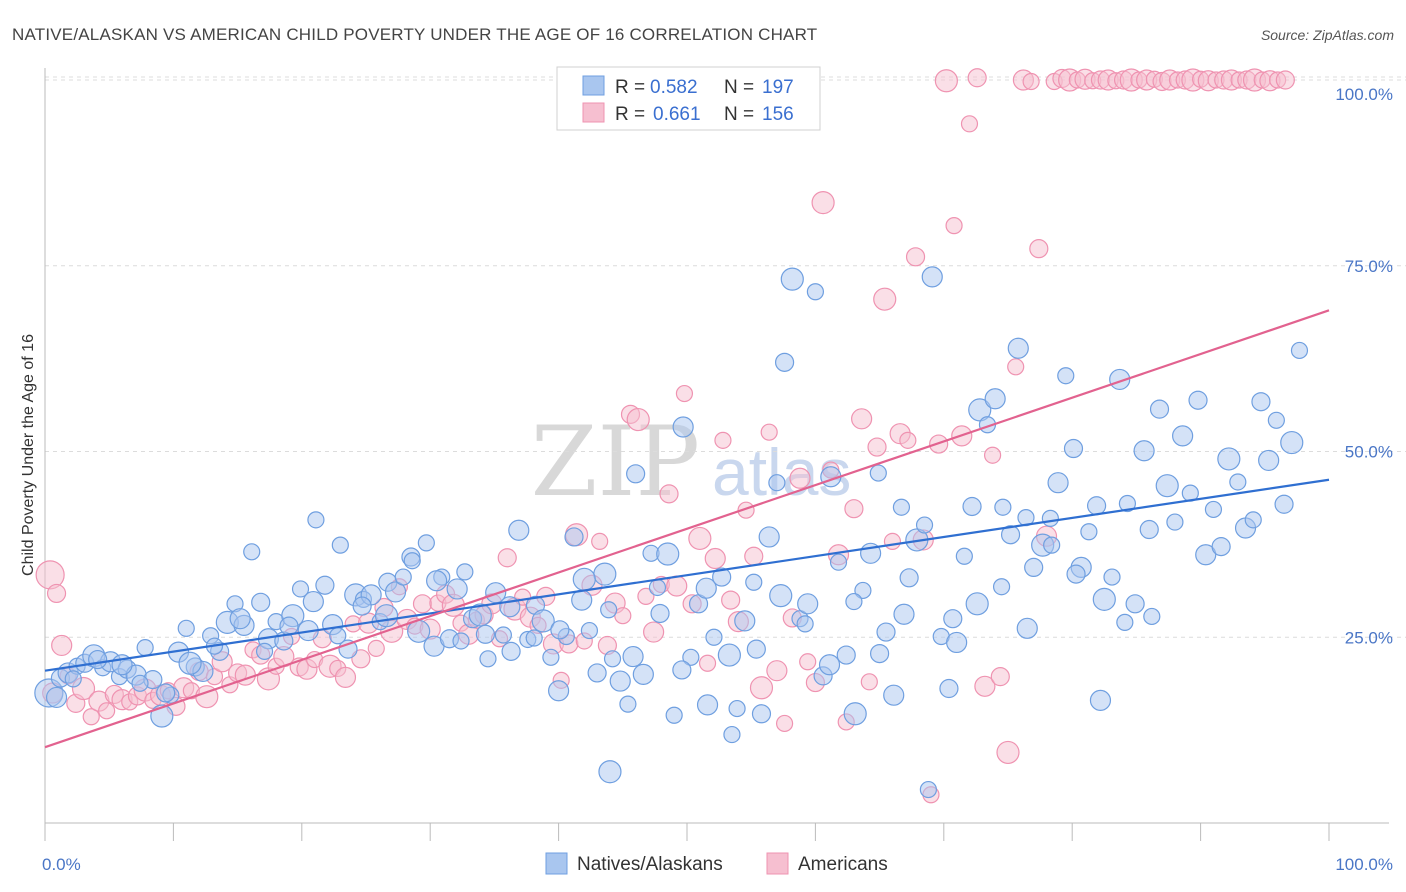 Image resolution: width=1406 pixels, height=892 pixels. Describe the element at coordinates (630, 114) in the screenshot. I see `legend-pink-r-label: R =` at that location.